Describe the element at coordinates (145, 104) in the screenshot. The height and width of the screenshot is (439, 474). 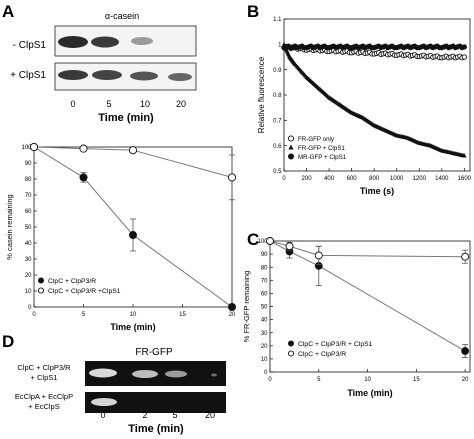
I see `gel-a-lane-tick: 10` at that location.